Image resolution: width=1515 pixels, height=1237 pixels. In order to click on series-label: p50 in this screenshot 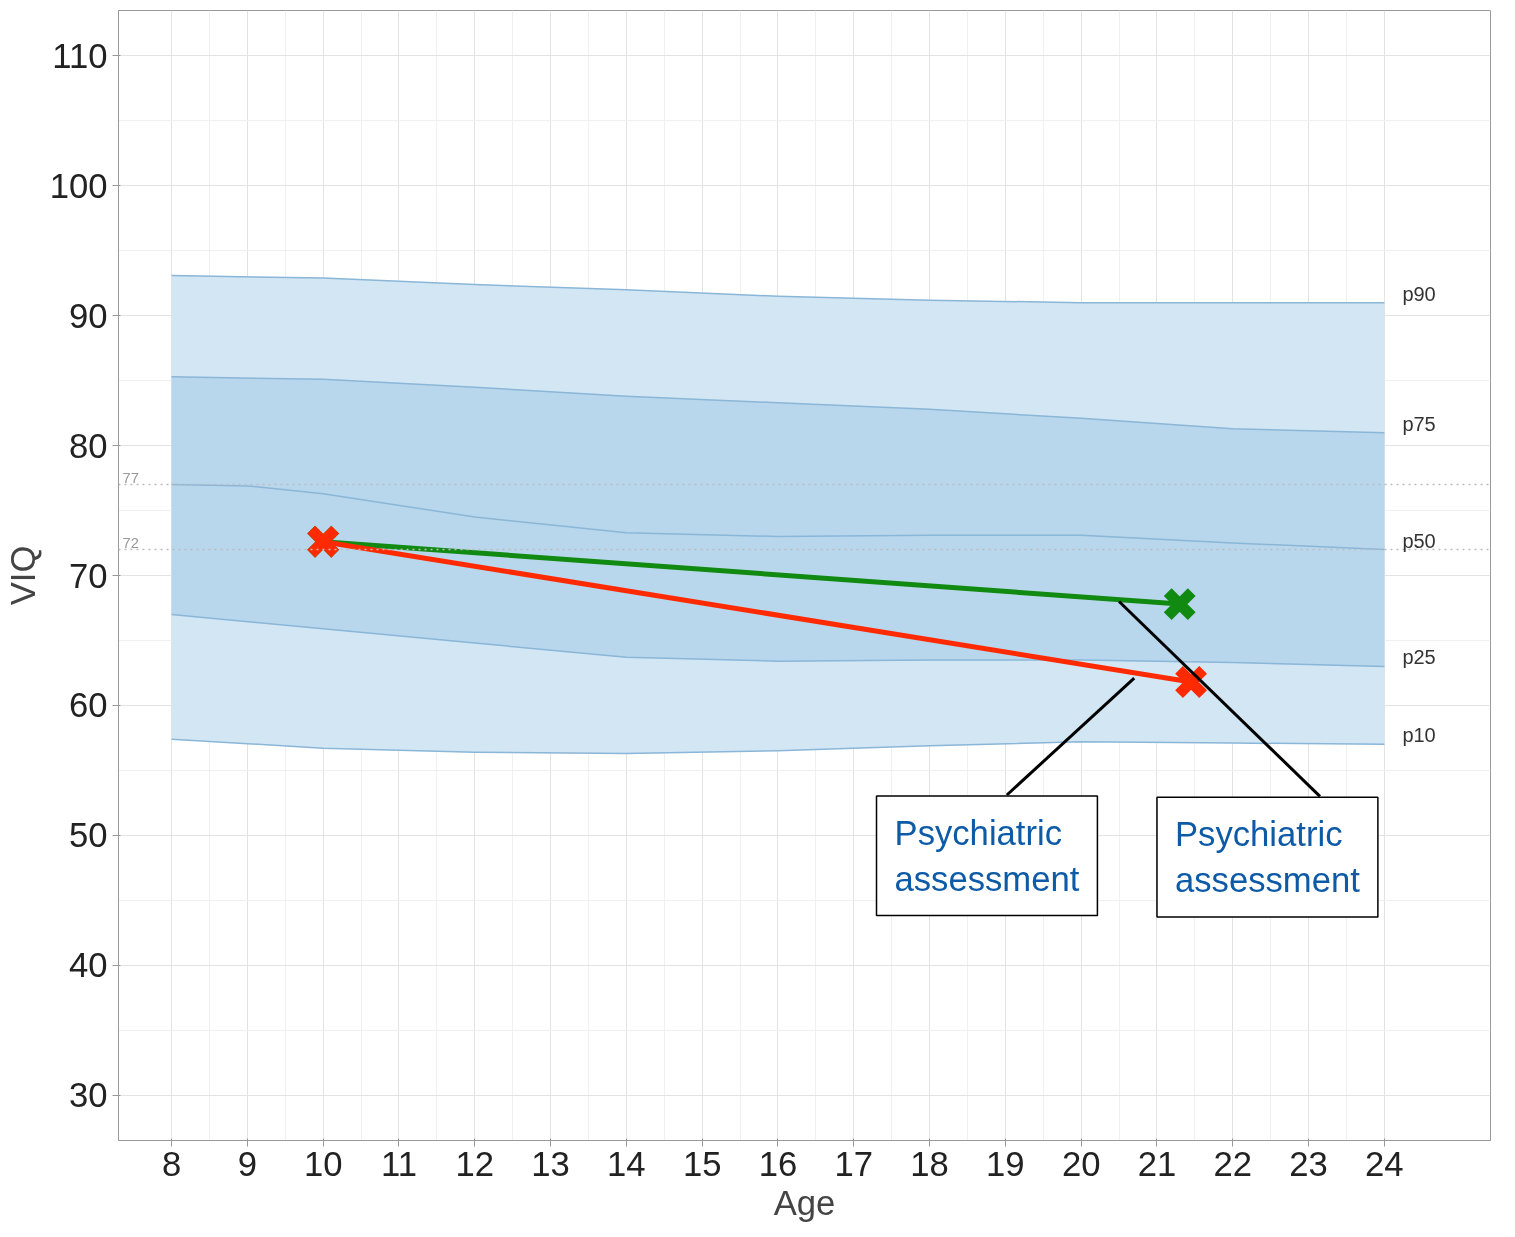, I will do `click(1419, 540)`.